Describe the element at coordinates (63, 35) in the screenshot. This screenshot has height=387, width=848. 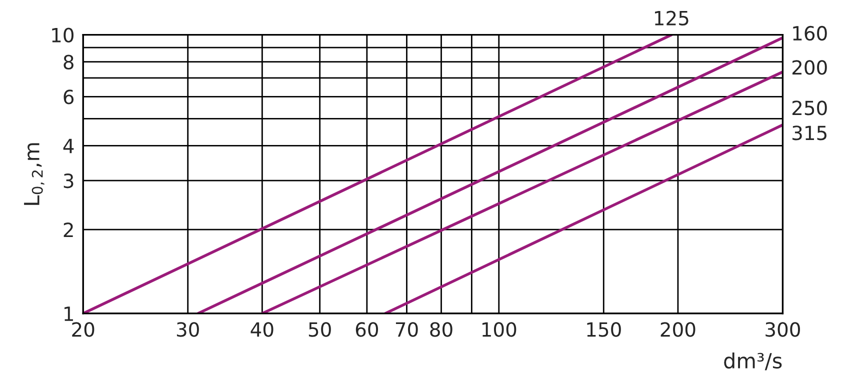
I see `y-tick-label: 10` at that location.